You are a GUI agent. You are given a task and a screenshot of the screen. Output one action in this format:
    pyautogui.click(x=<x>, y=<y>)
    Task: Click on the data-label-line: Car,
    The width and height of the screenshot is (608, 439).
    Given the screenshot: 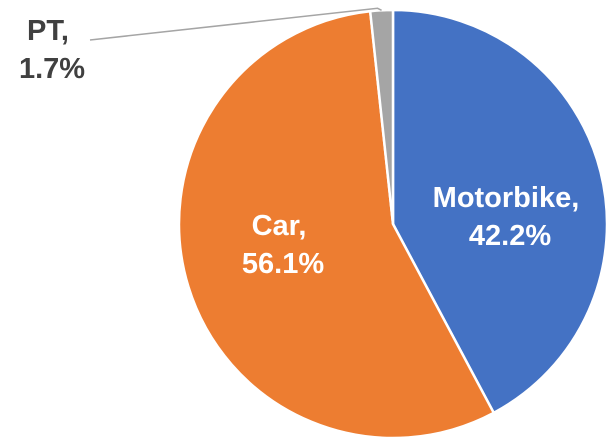 What is the action you would take?
    pyautogui.click(x=283, y=226)
    